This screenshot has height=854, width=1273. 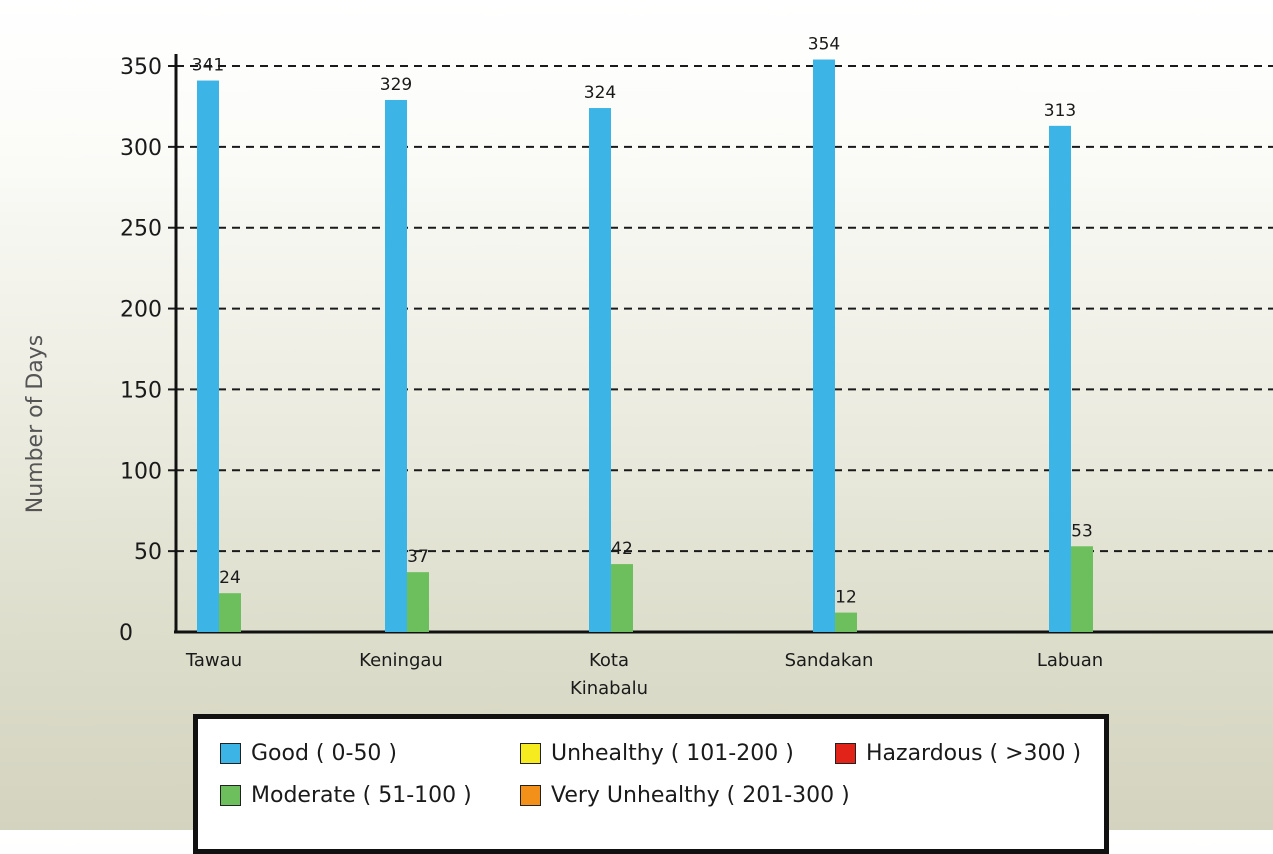 I want to click on x-category-label: Sandakan, so click(x=829, y=660).